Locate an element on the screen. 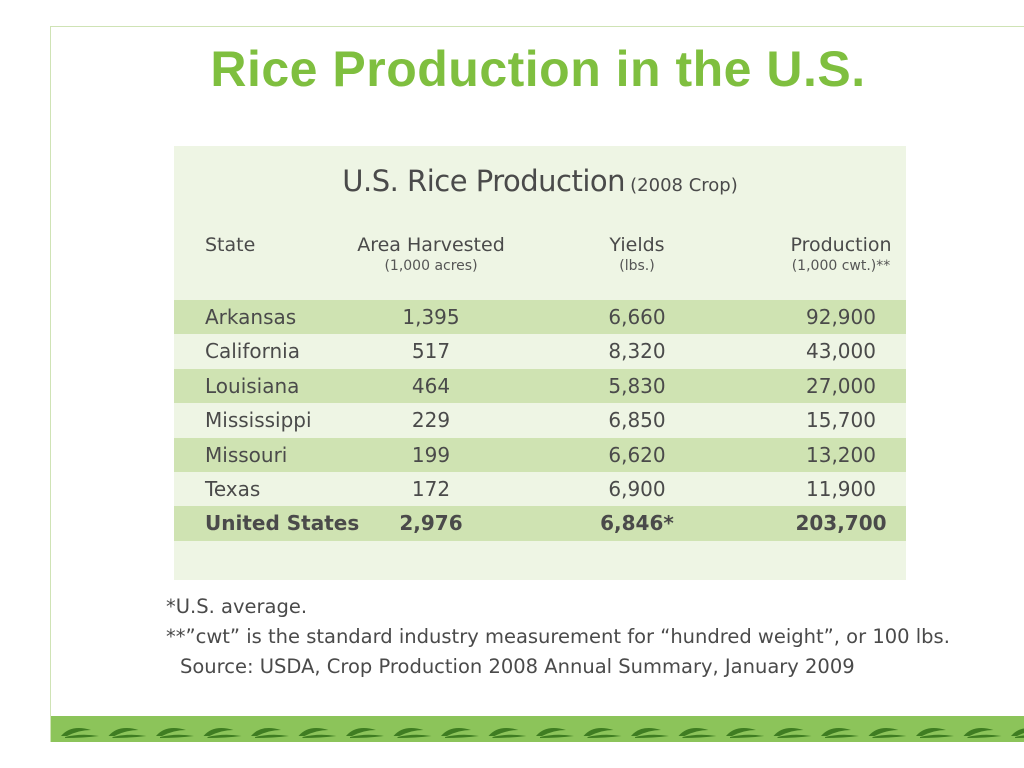 This screenshot has height=768, width=1024. yield-cell: 6,850 is located at coordinates (637, 420).